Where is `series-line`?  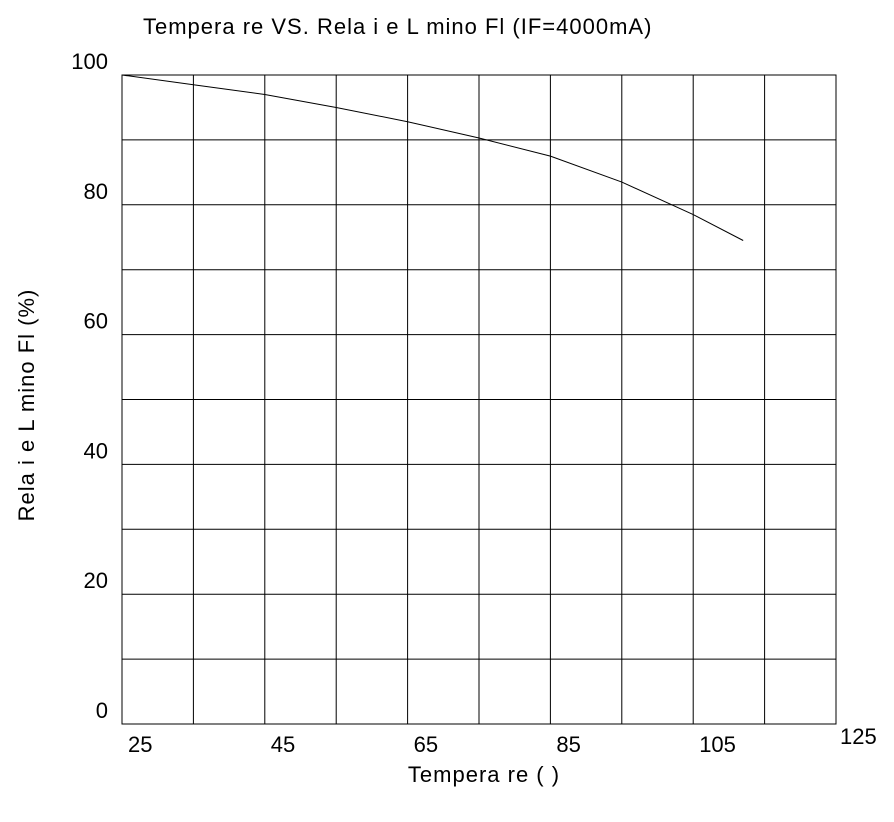 series-line is located at coordinates (432, 157).